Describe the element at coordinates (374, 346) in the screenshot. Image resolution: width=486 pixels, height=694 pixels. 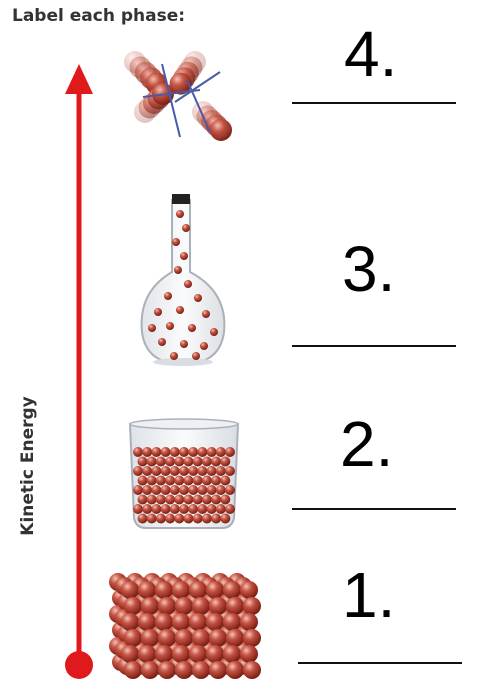
I see `phase-3-answer-line` at that location.